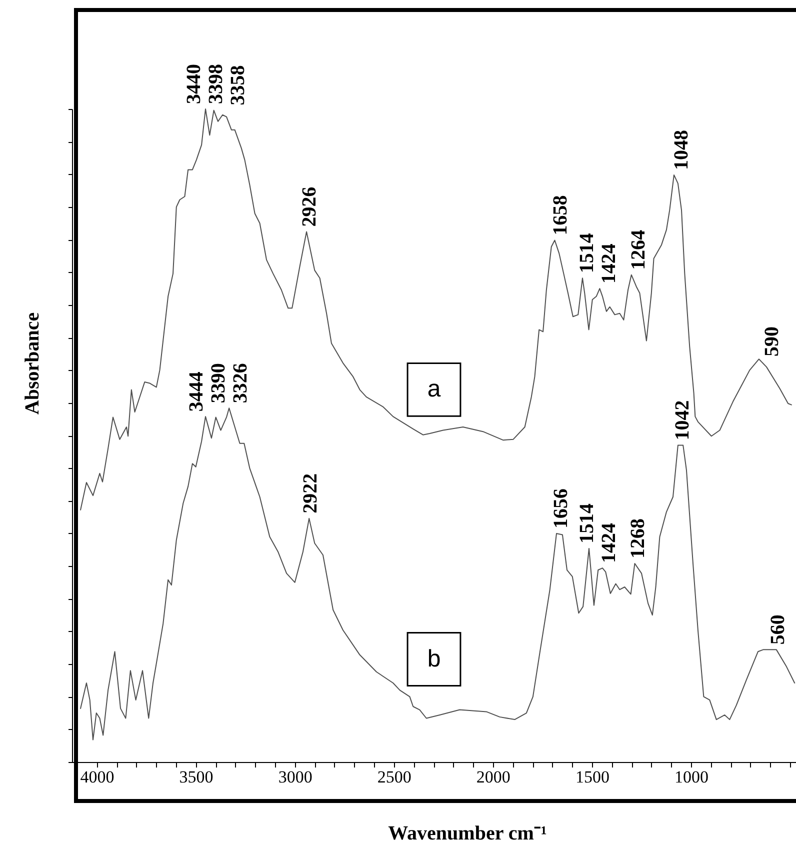 The image size is (796, 846). Describe the element at coordinates (394, 777) in the screenshot. I see `x-tick-label: 2500` at that location.